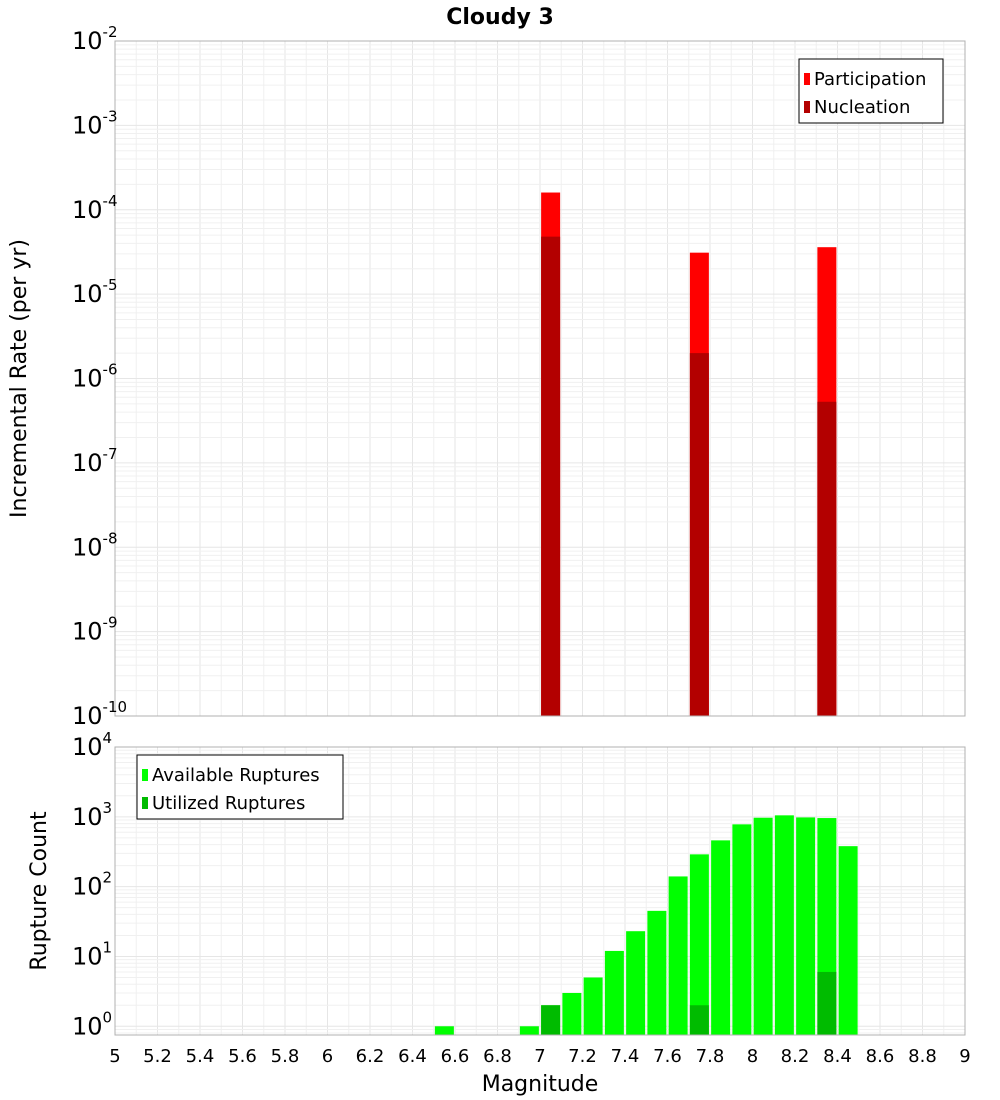  What do you see at coordinates (19, 378) in the screenshot?
I see `y-axis-label: Incremental Rate (per yr)` at bounding box center [19, 378].